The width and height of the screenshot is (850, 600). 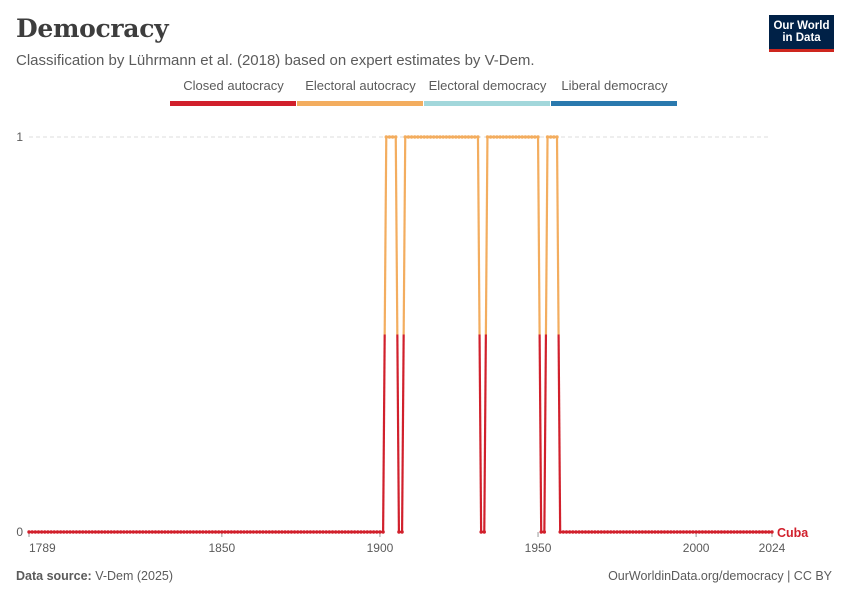 I want to click on data-point-1925, so click(x=459, y=137).